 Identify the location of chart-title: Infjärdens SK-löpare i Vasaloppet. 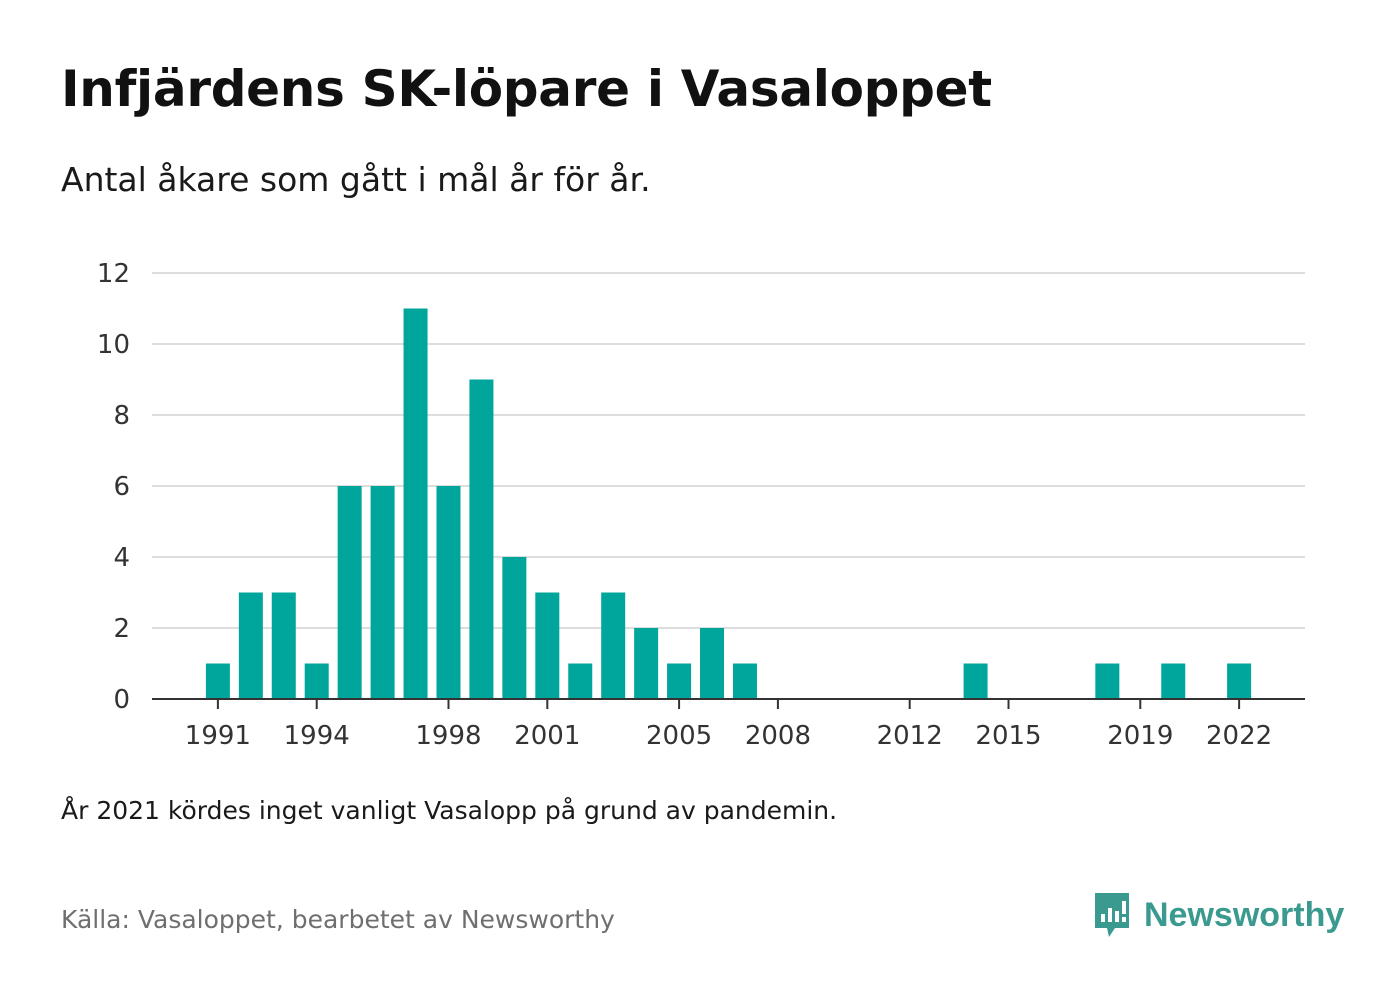
(526, 89).